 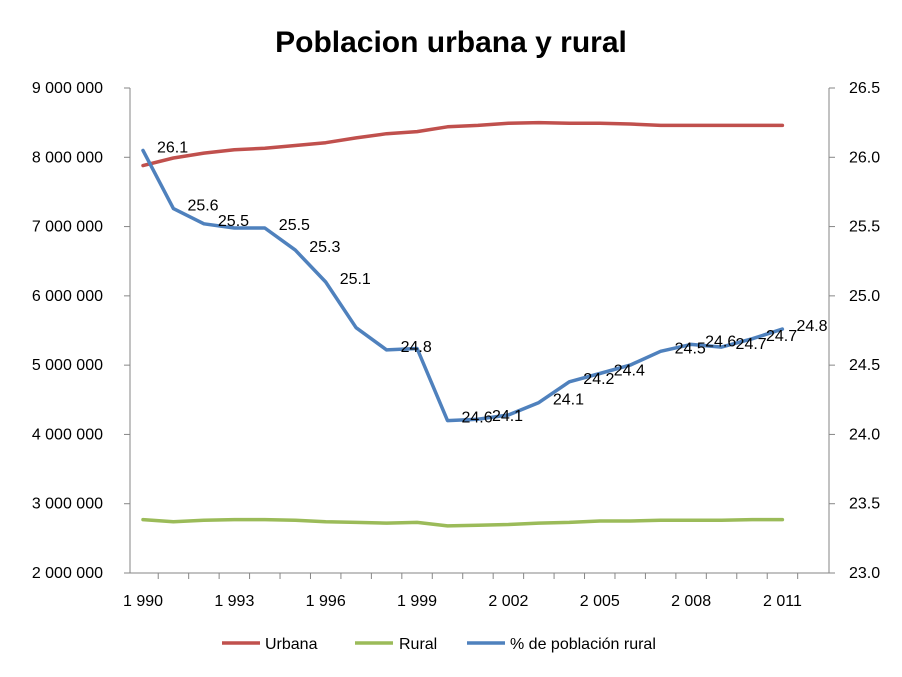 I want to click on x-tick-label: 1 996, so click(x=326, y=601).